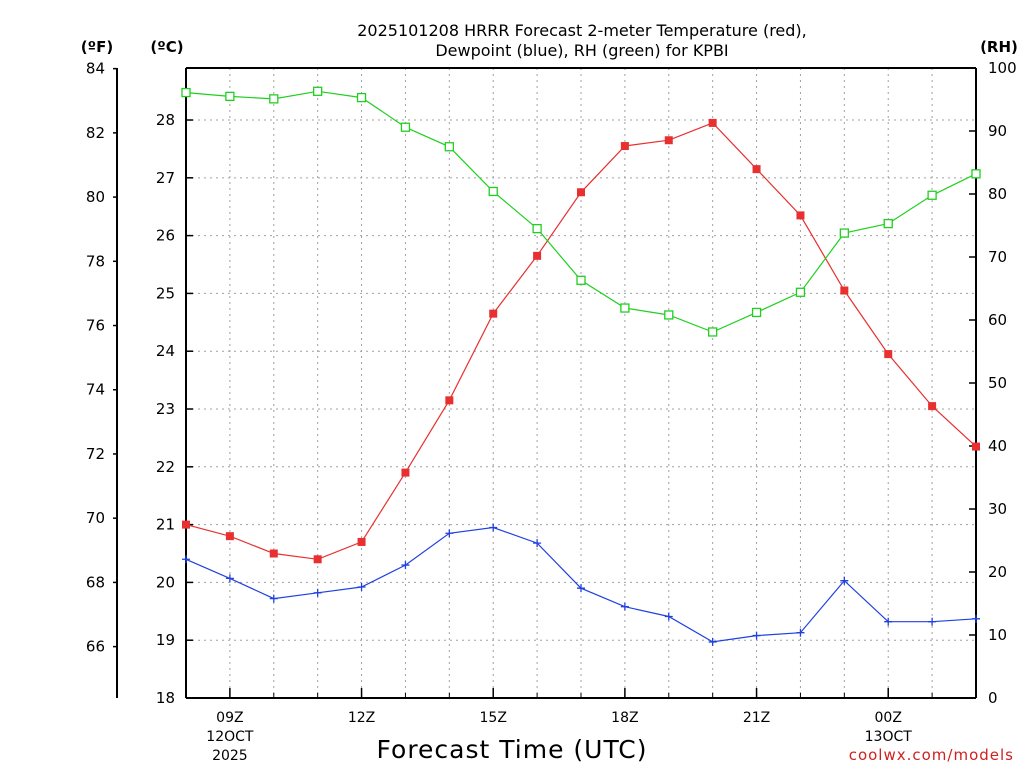 The height and width of the screenshot is (768, 1024). I want to click on x-tick-label: 21Z, so click(756, 718).